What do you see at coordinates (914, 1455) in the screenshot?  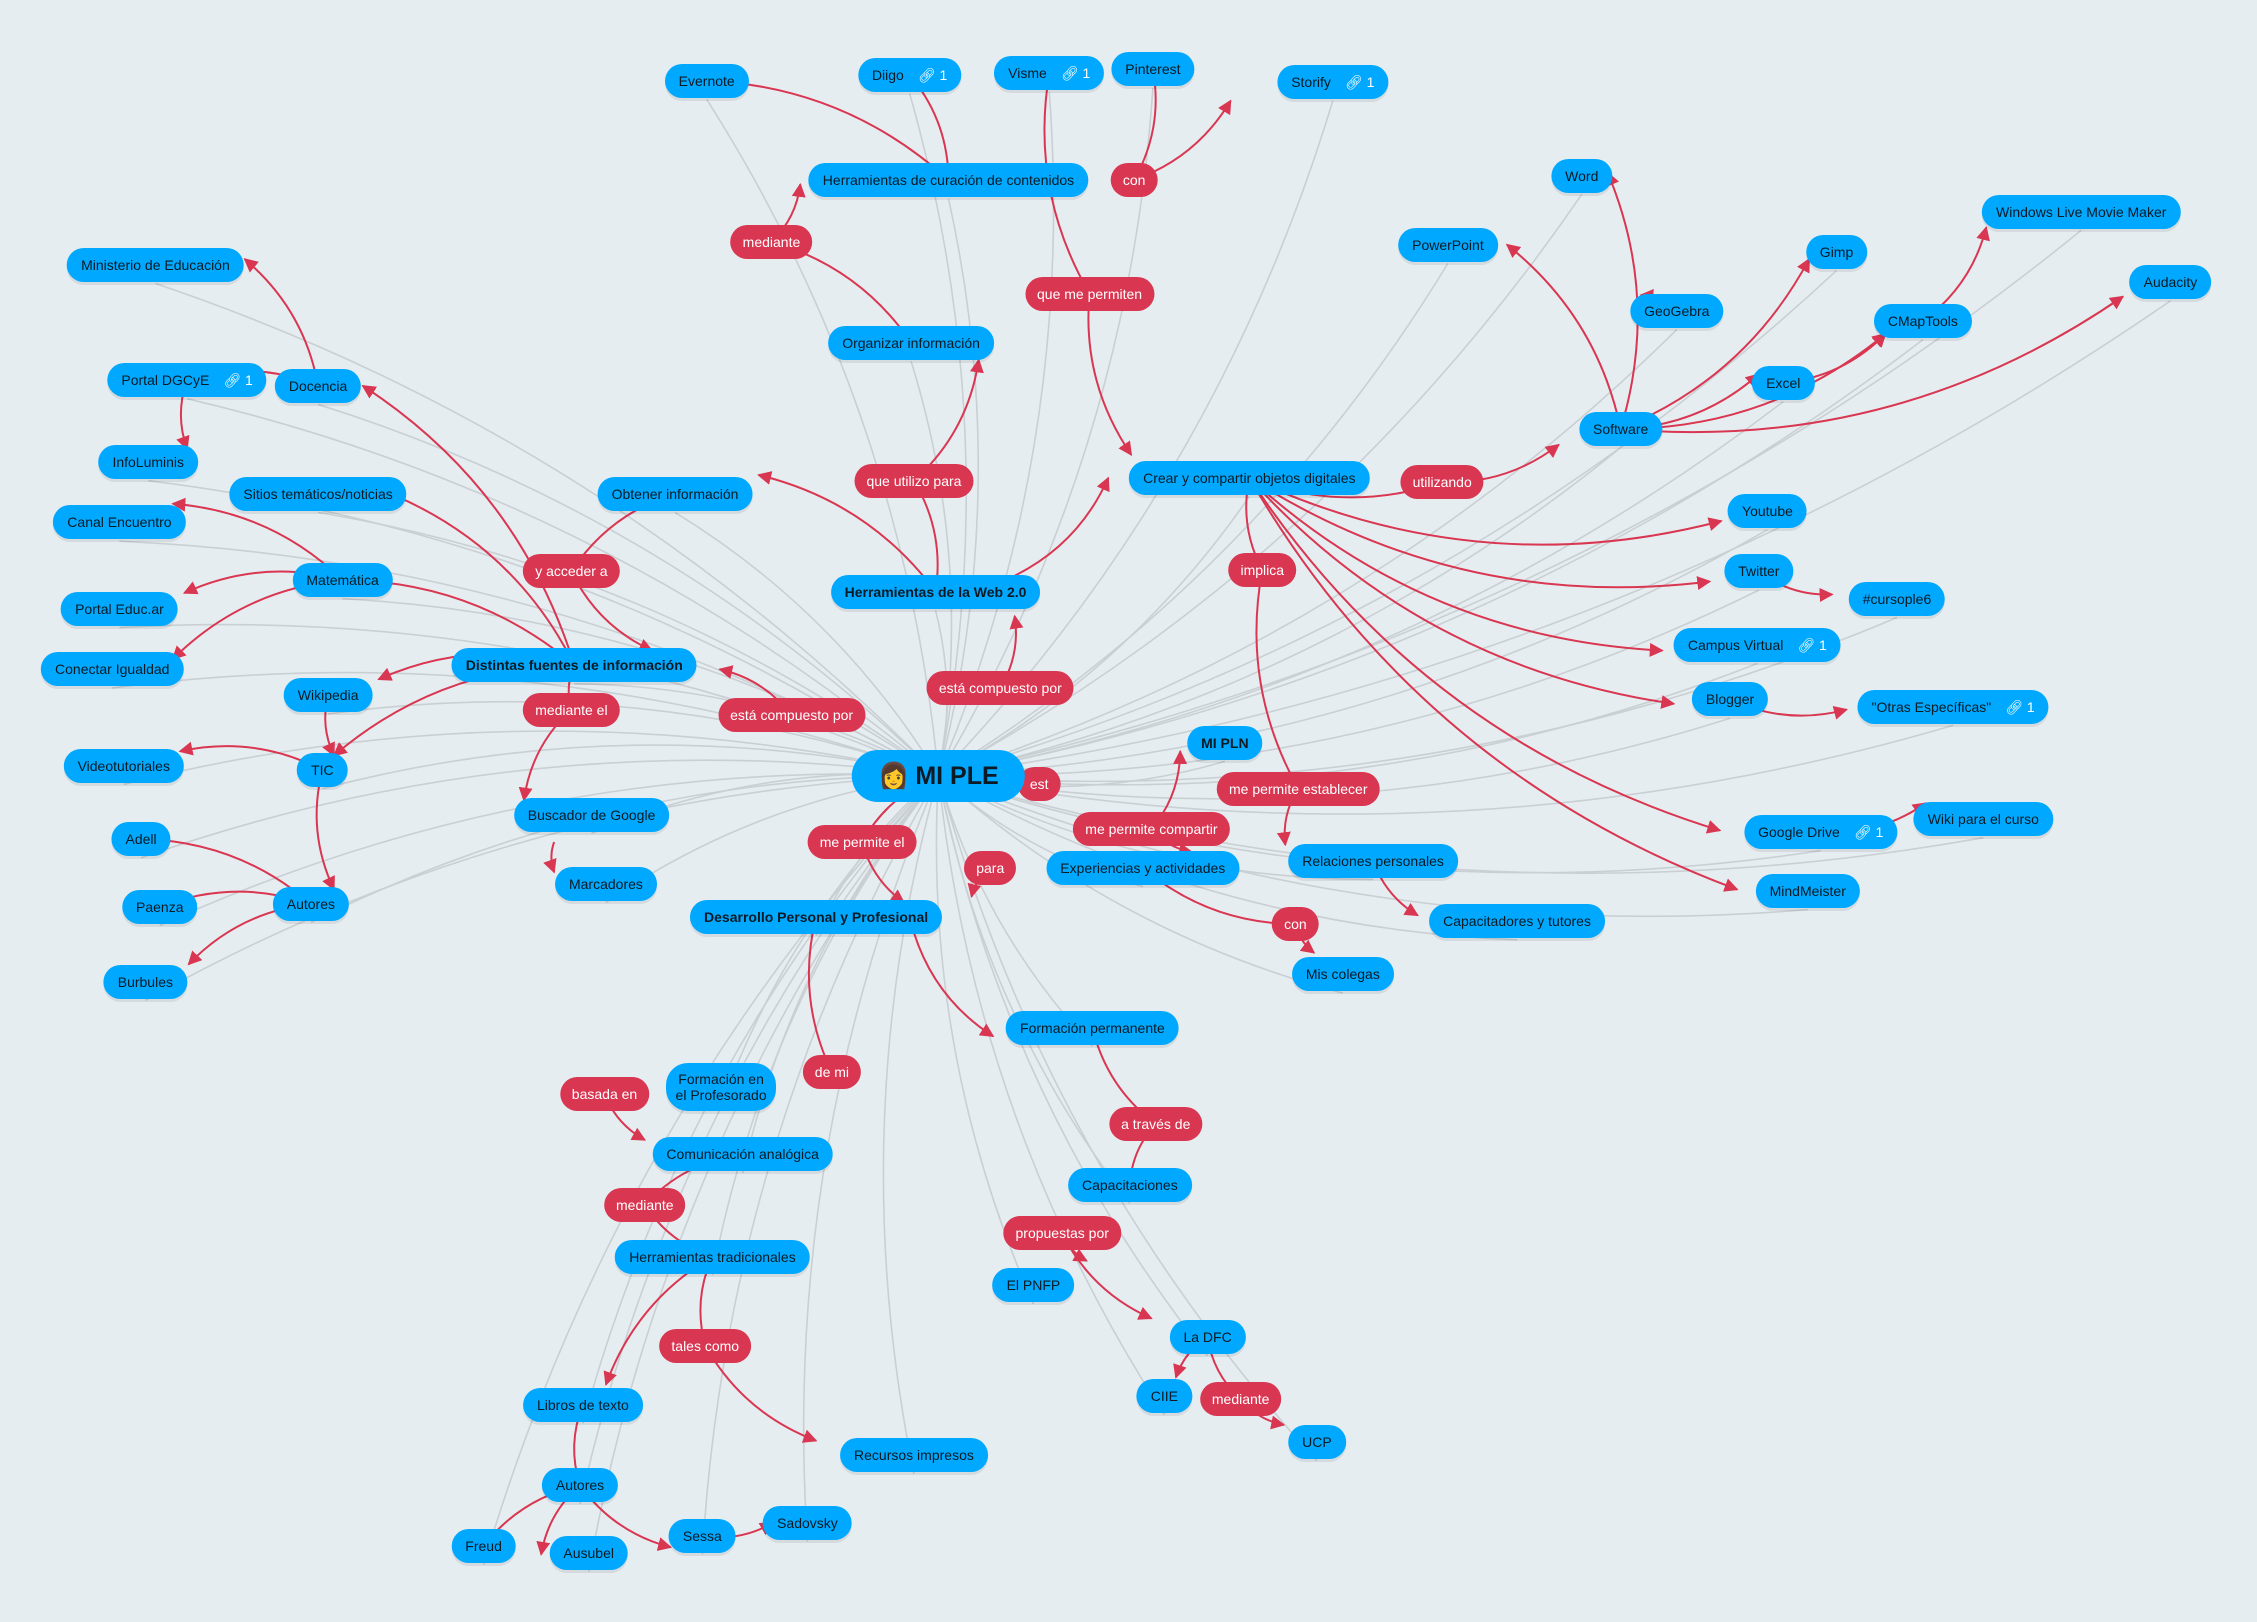 I see `topic-recursos-impresos: Recursos impresos` at bounding box center [914, 1455].